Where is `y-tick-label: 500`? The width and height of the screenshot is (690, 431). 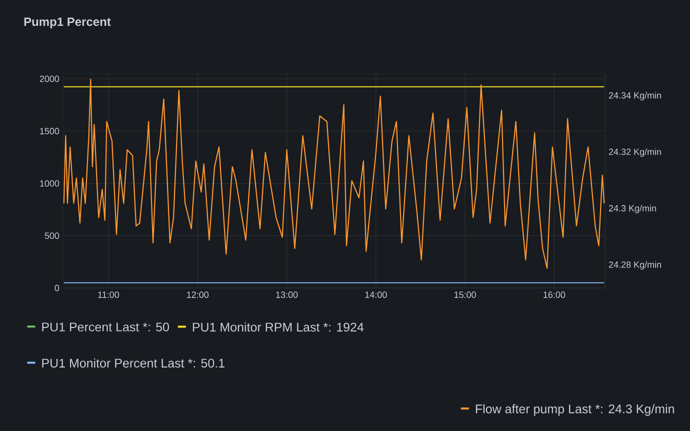 y-tick-label: 500 is located at coordinates (52, 235).